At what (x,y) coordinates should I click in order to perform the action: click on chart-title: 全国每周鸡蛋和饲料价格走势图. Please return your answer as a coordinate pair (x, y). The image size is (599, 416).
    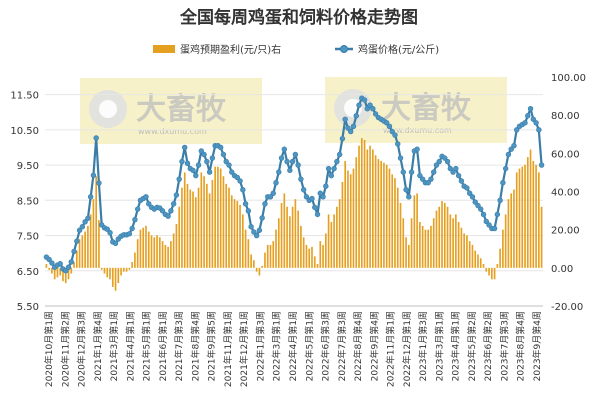
    Looking at the image, I should click on (298, 17).